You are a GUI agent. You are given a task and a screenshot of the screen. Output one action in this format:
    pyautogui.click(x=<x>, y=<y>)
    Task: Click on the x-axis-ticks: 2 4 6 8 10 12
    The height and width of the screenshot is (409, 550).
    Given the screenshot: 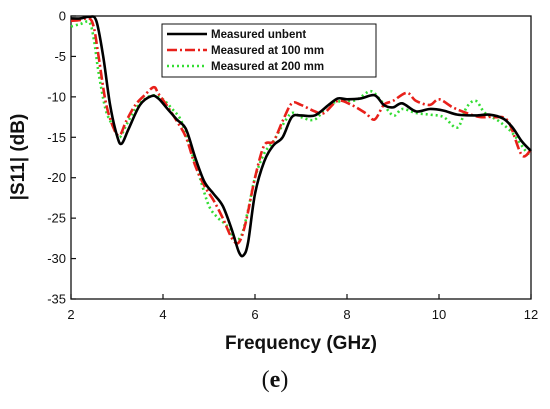 What is the action you would take?
    pyautogui.click(x=302, y=308)
    